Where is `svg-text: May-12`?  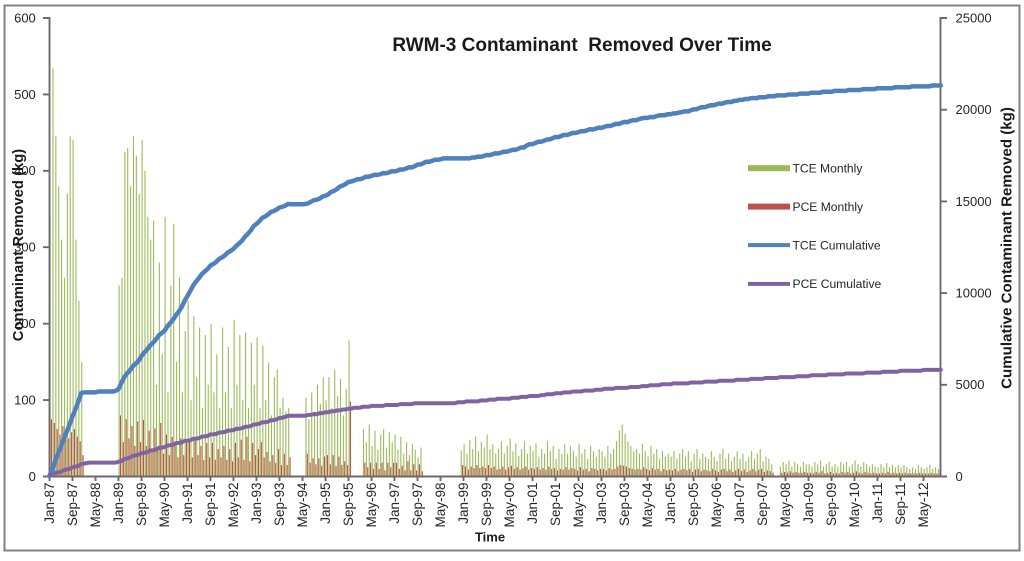
svg-text: May-12 is located at coordinates (923, 505).